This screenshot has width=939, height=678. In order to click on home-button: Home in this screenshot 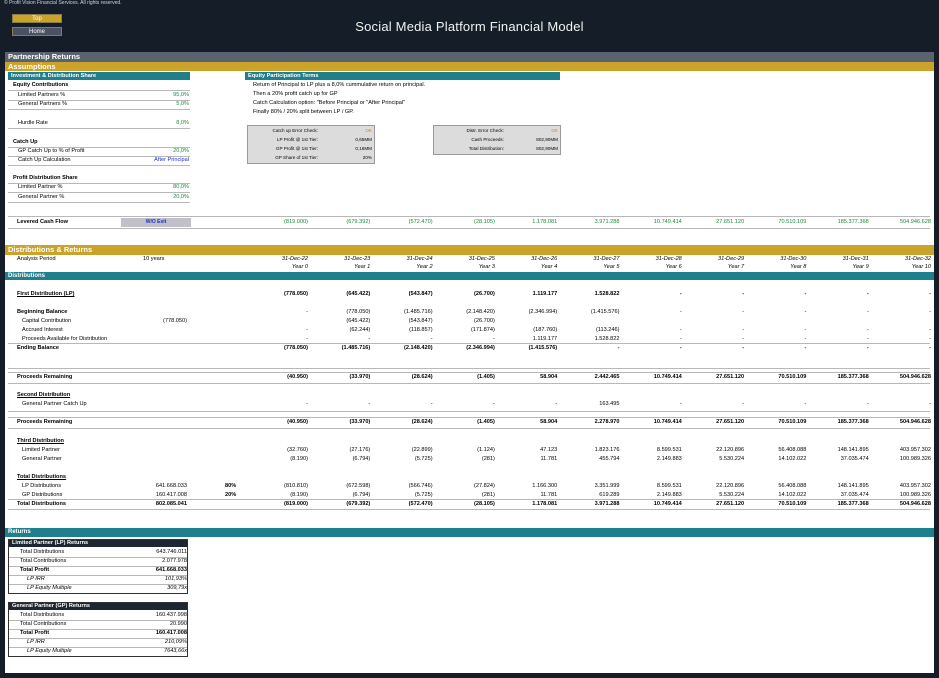, I will do `click(37, 31)`.